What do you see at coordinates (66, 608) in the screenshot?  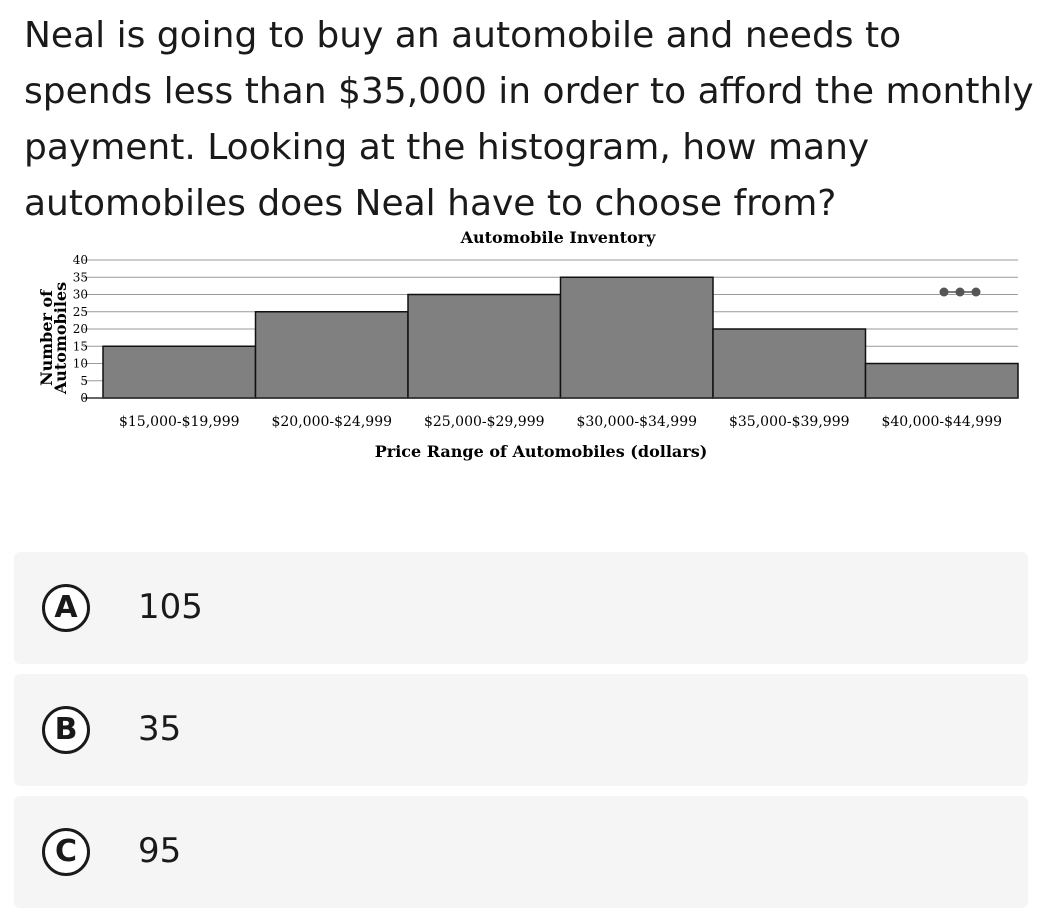 I see `choice-a-letter: A` at bounding box center [66, 608].